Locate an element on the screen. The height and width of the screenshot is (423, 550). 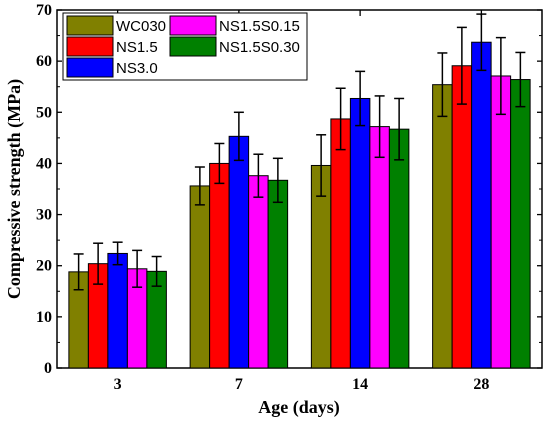
y-tick-label: 30 is located at coordinates (44, 215).